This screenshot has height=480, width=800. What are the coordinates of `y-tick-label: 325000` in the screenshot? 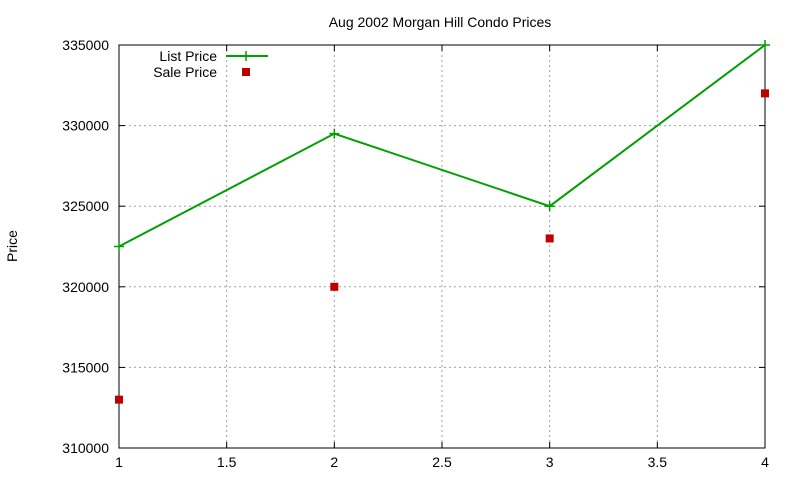 It's located at (85, 206).